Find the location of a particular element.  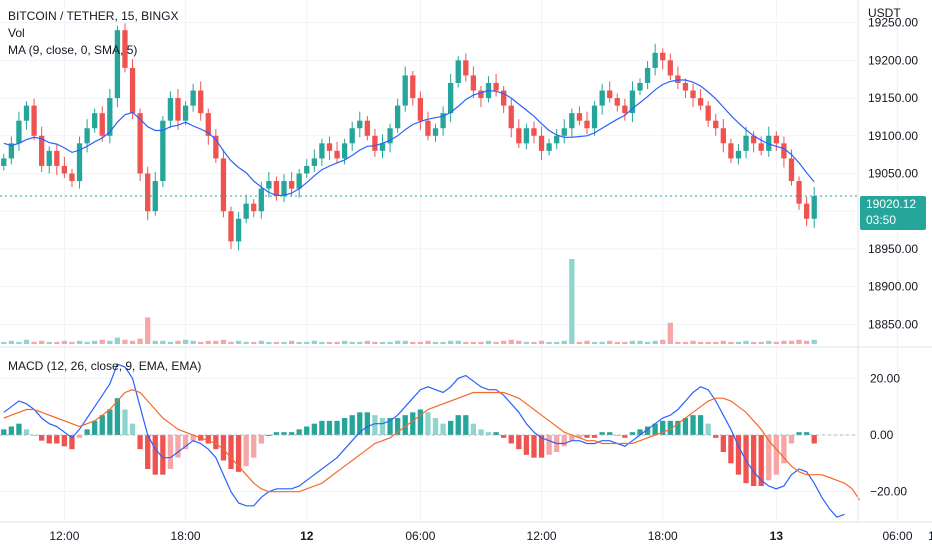

time-tick-label: 06:00 is located at coordinates (420, 536).